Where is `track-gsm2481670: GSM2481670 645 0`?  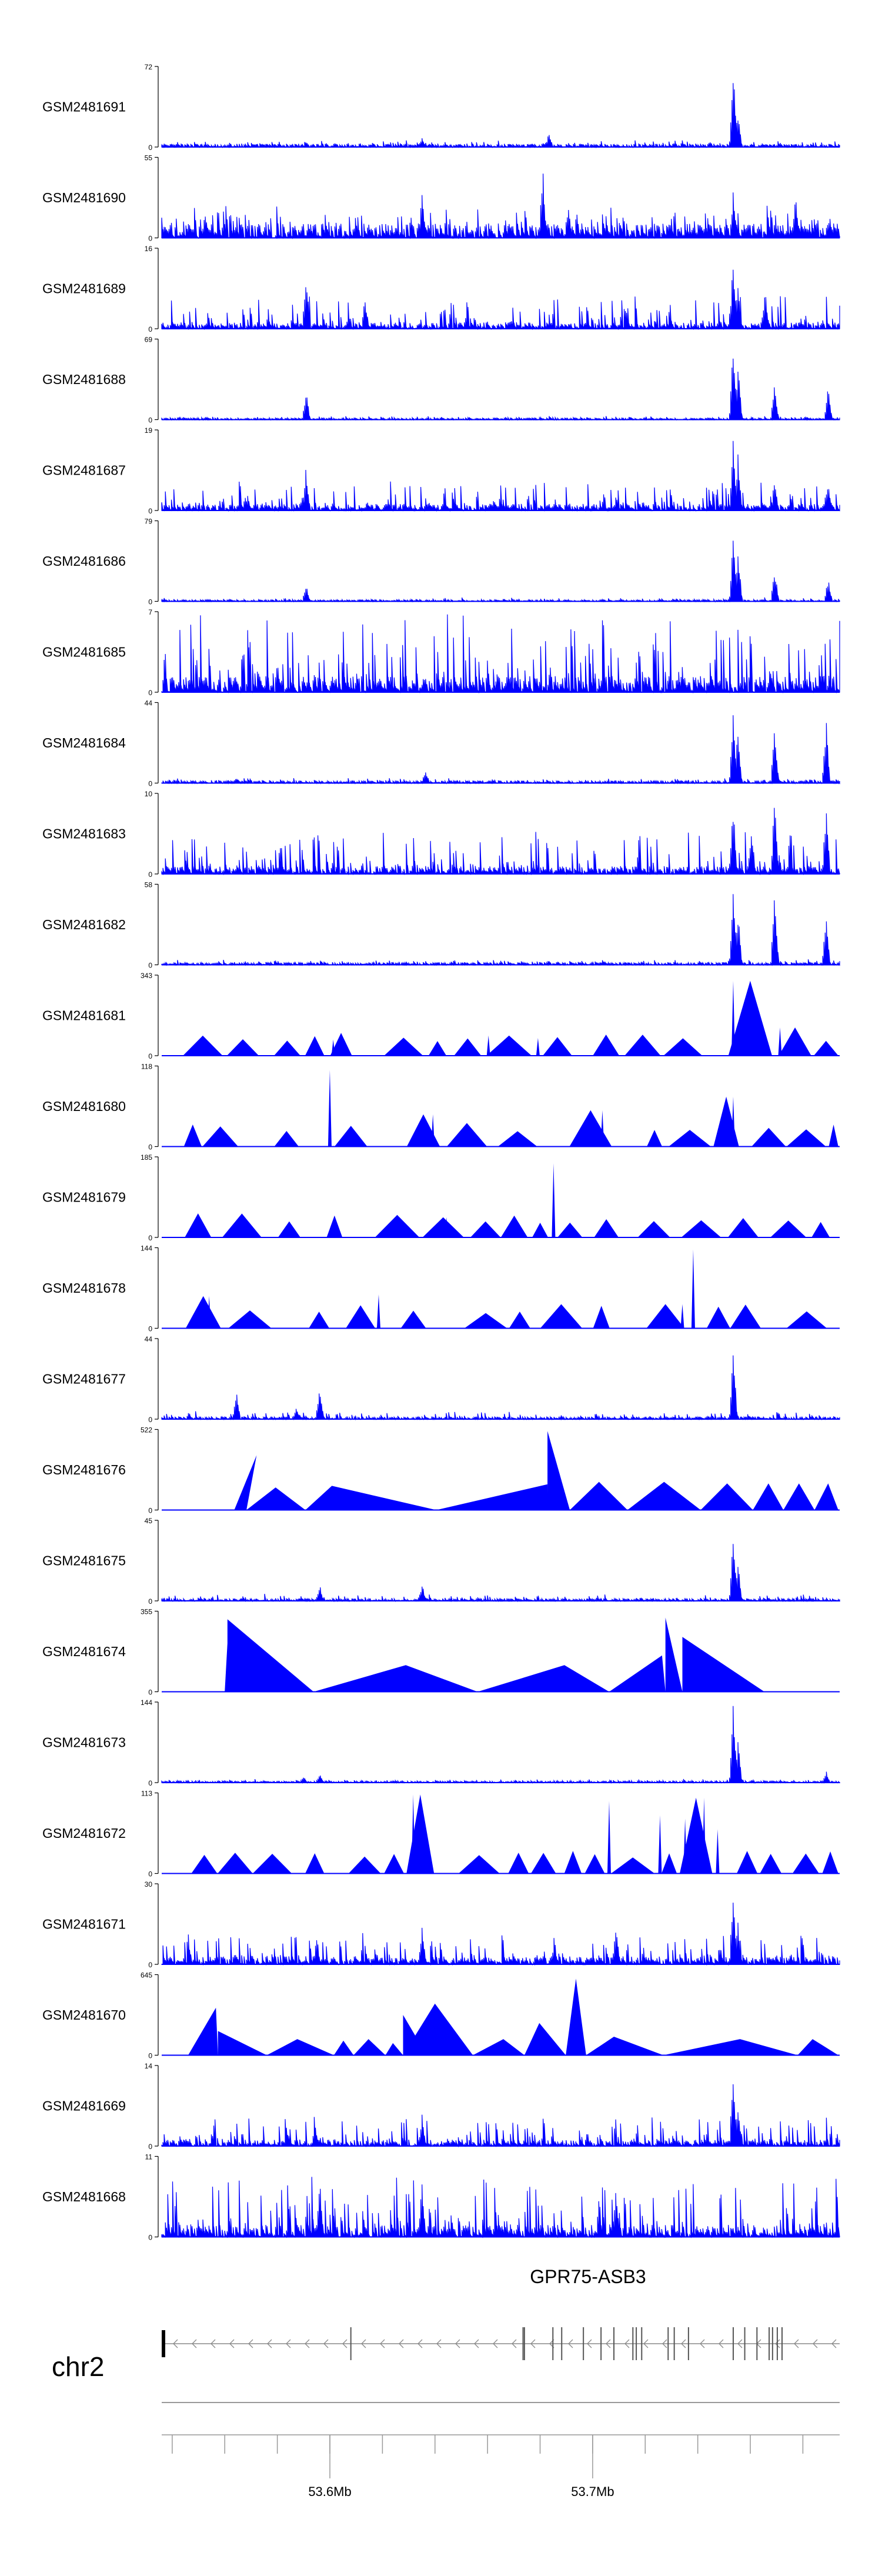 track-gsm2481670: GSM2481670 645 0 is located at coordinates (441, 2015).